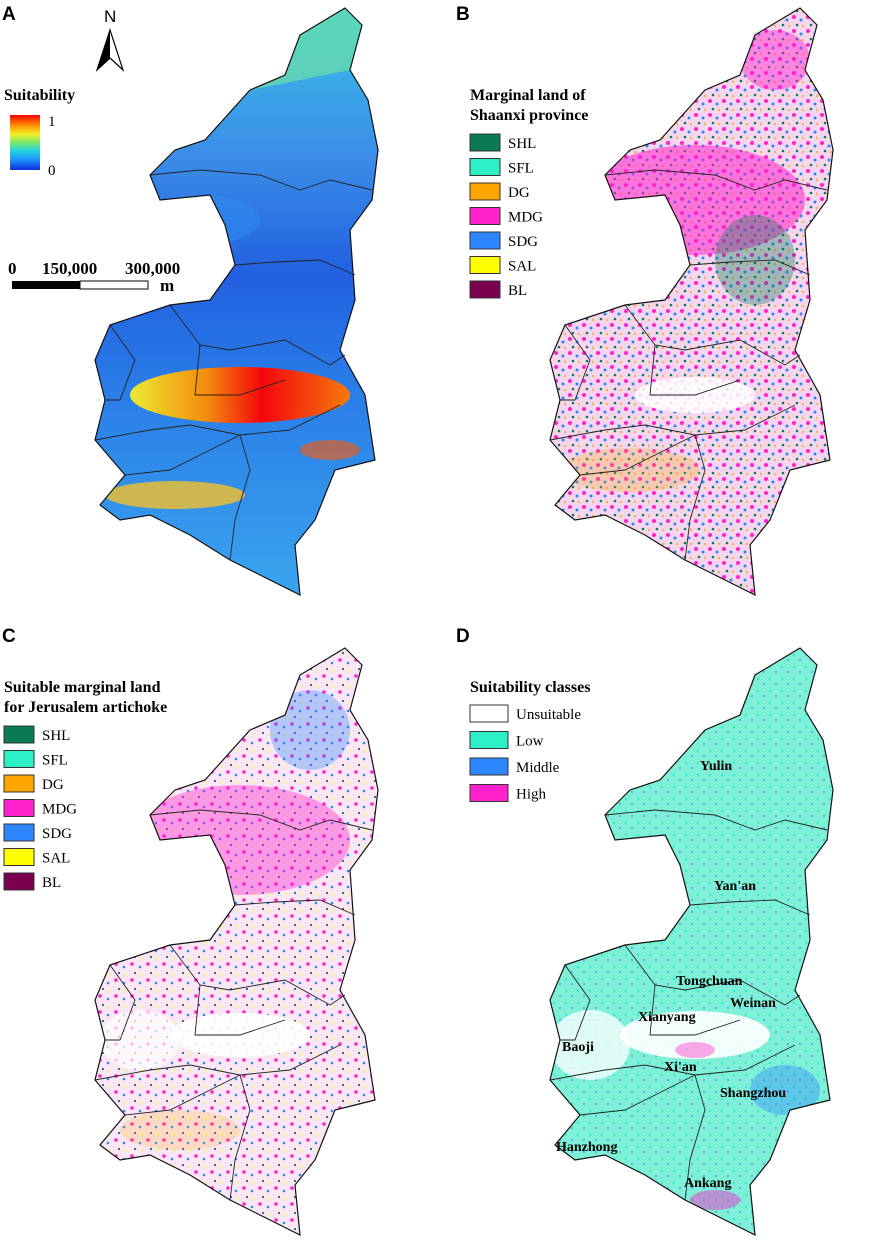 This screenshot has width=879, height=1248. I want to click on city-label-xian: Xi'an, so click(680, 1067).